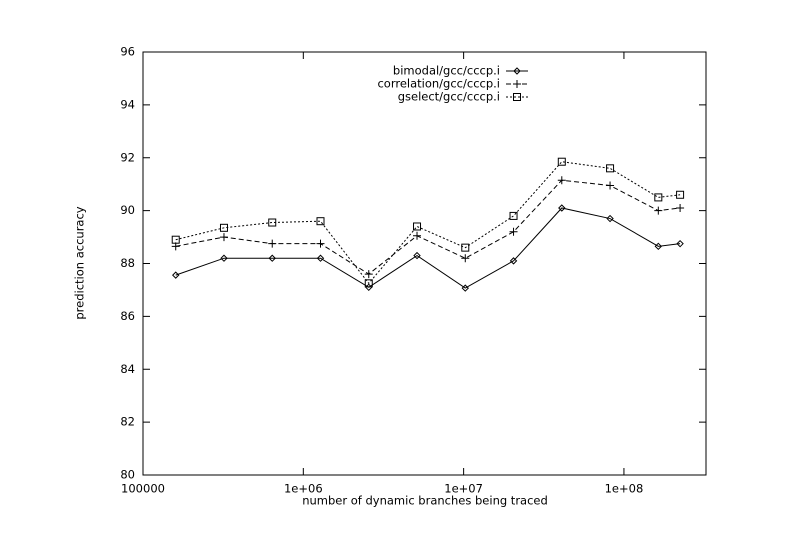 The height and width of the screenshot is (554, 792). What do you see at coordinates (127, 263) in the screenshot?
I see `y-tick-label: 88` at bounding box center [127, 263].